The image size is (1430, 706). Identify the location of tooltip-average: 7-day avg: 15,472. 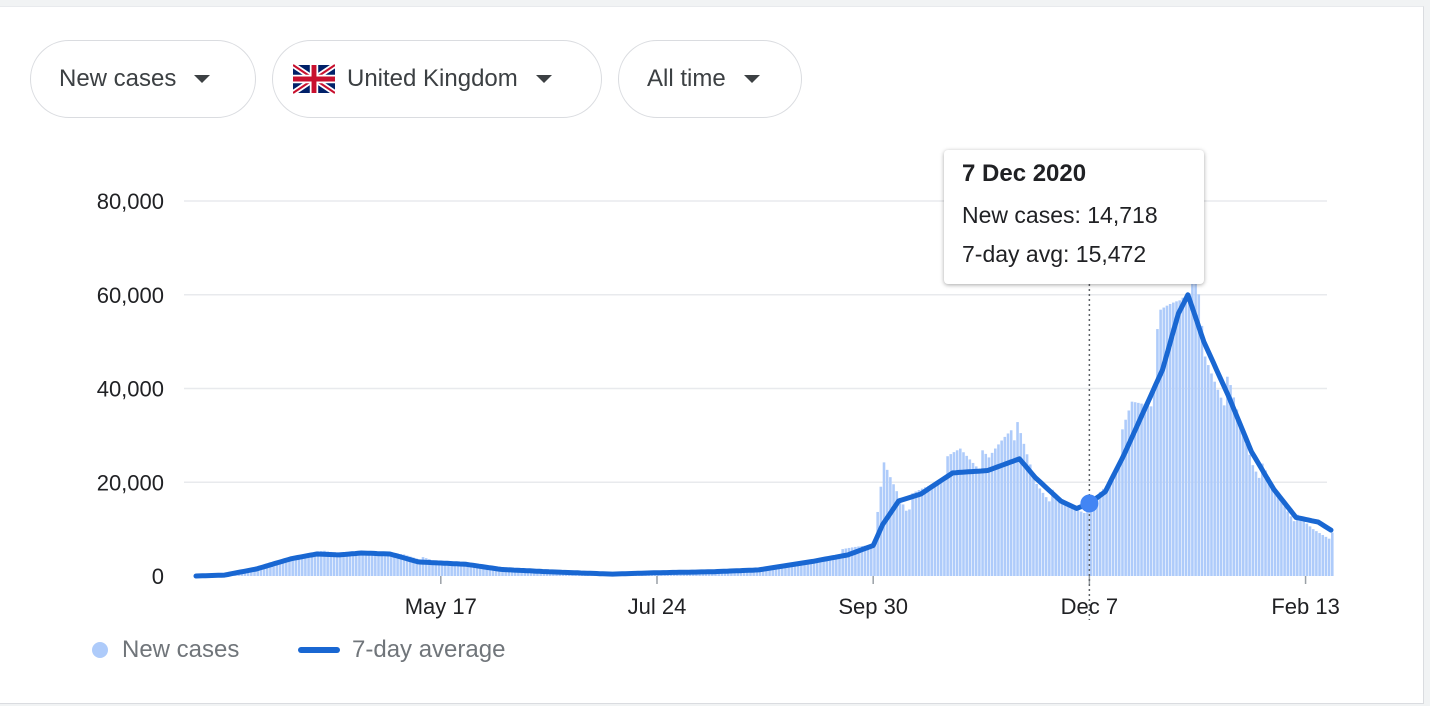
(1074, 254).